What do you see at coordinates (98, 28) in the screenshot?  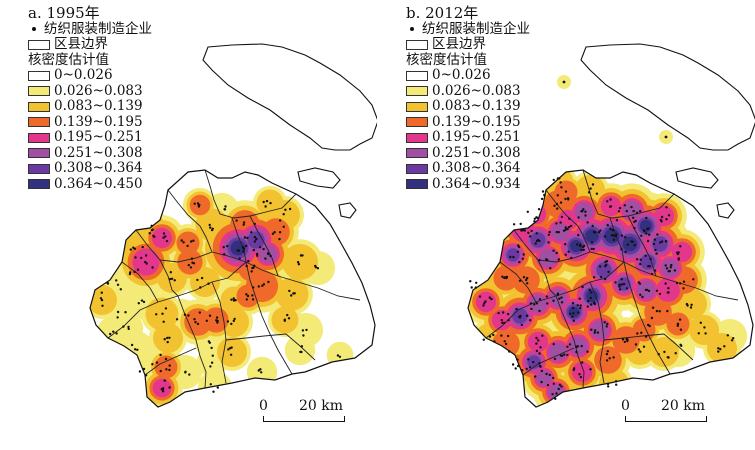 I see `point-label: 纺织服装制造企业` at bounding box center [98, 28].